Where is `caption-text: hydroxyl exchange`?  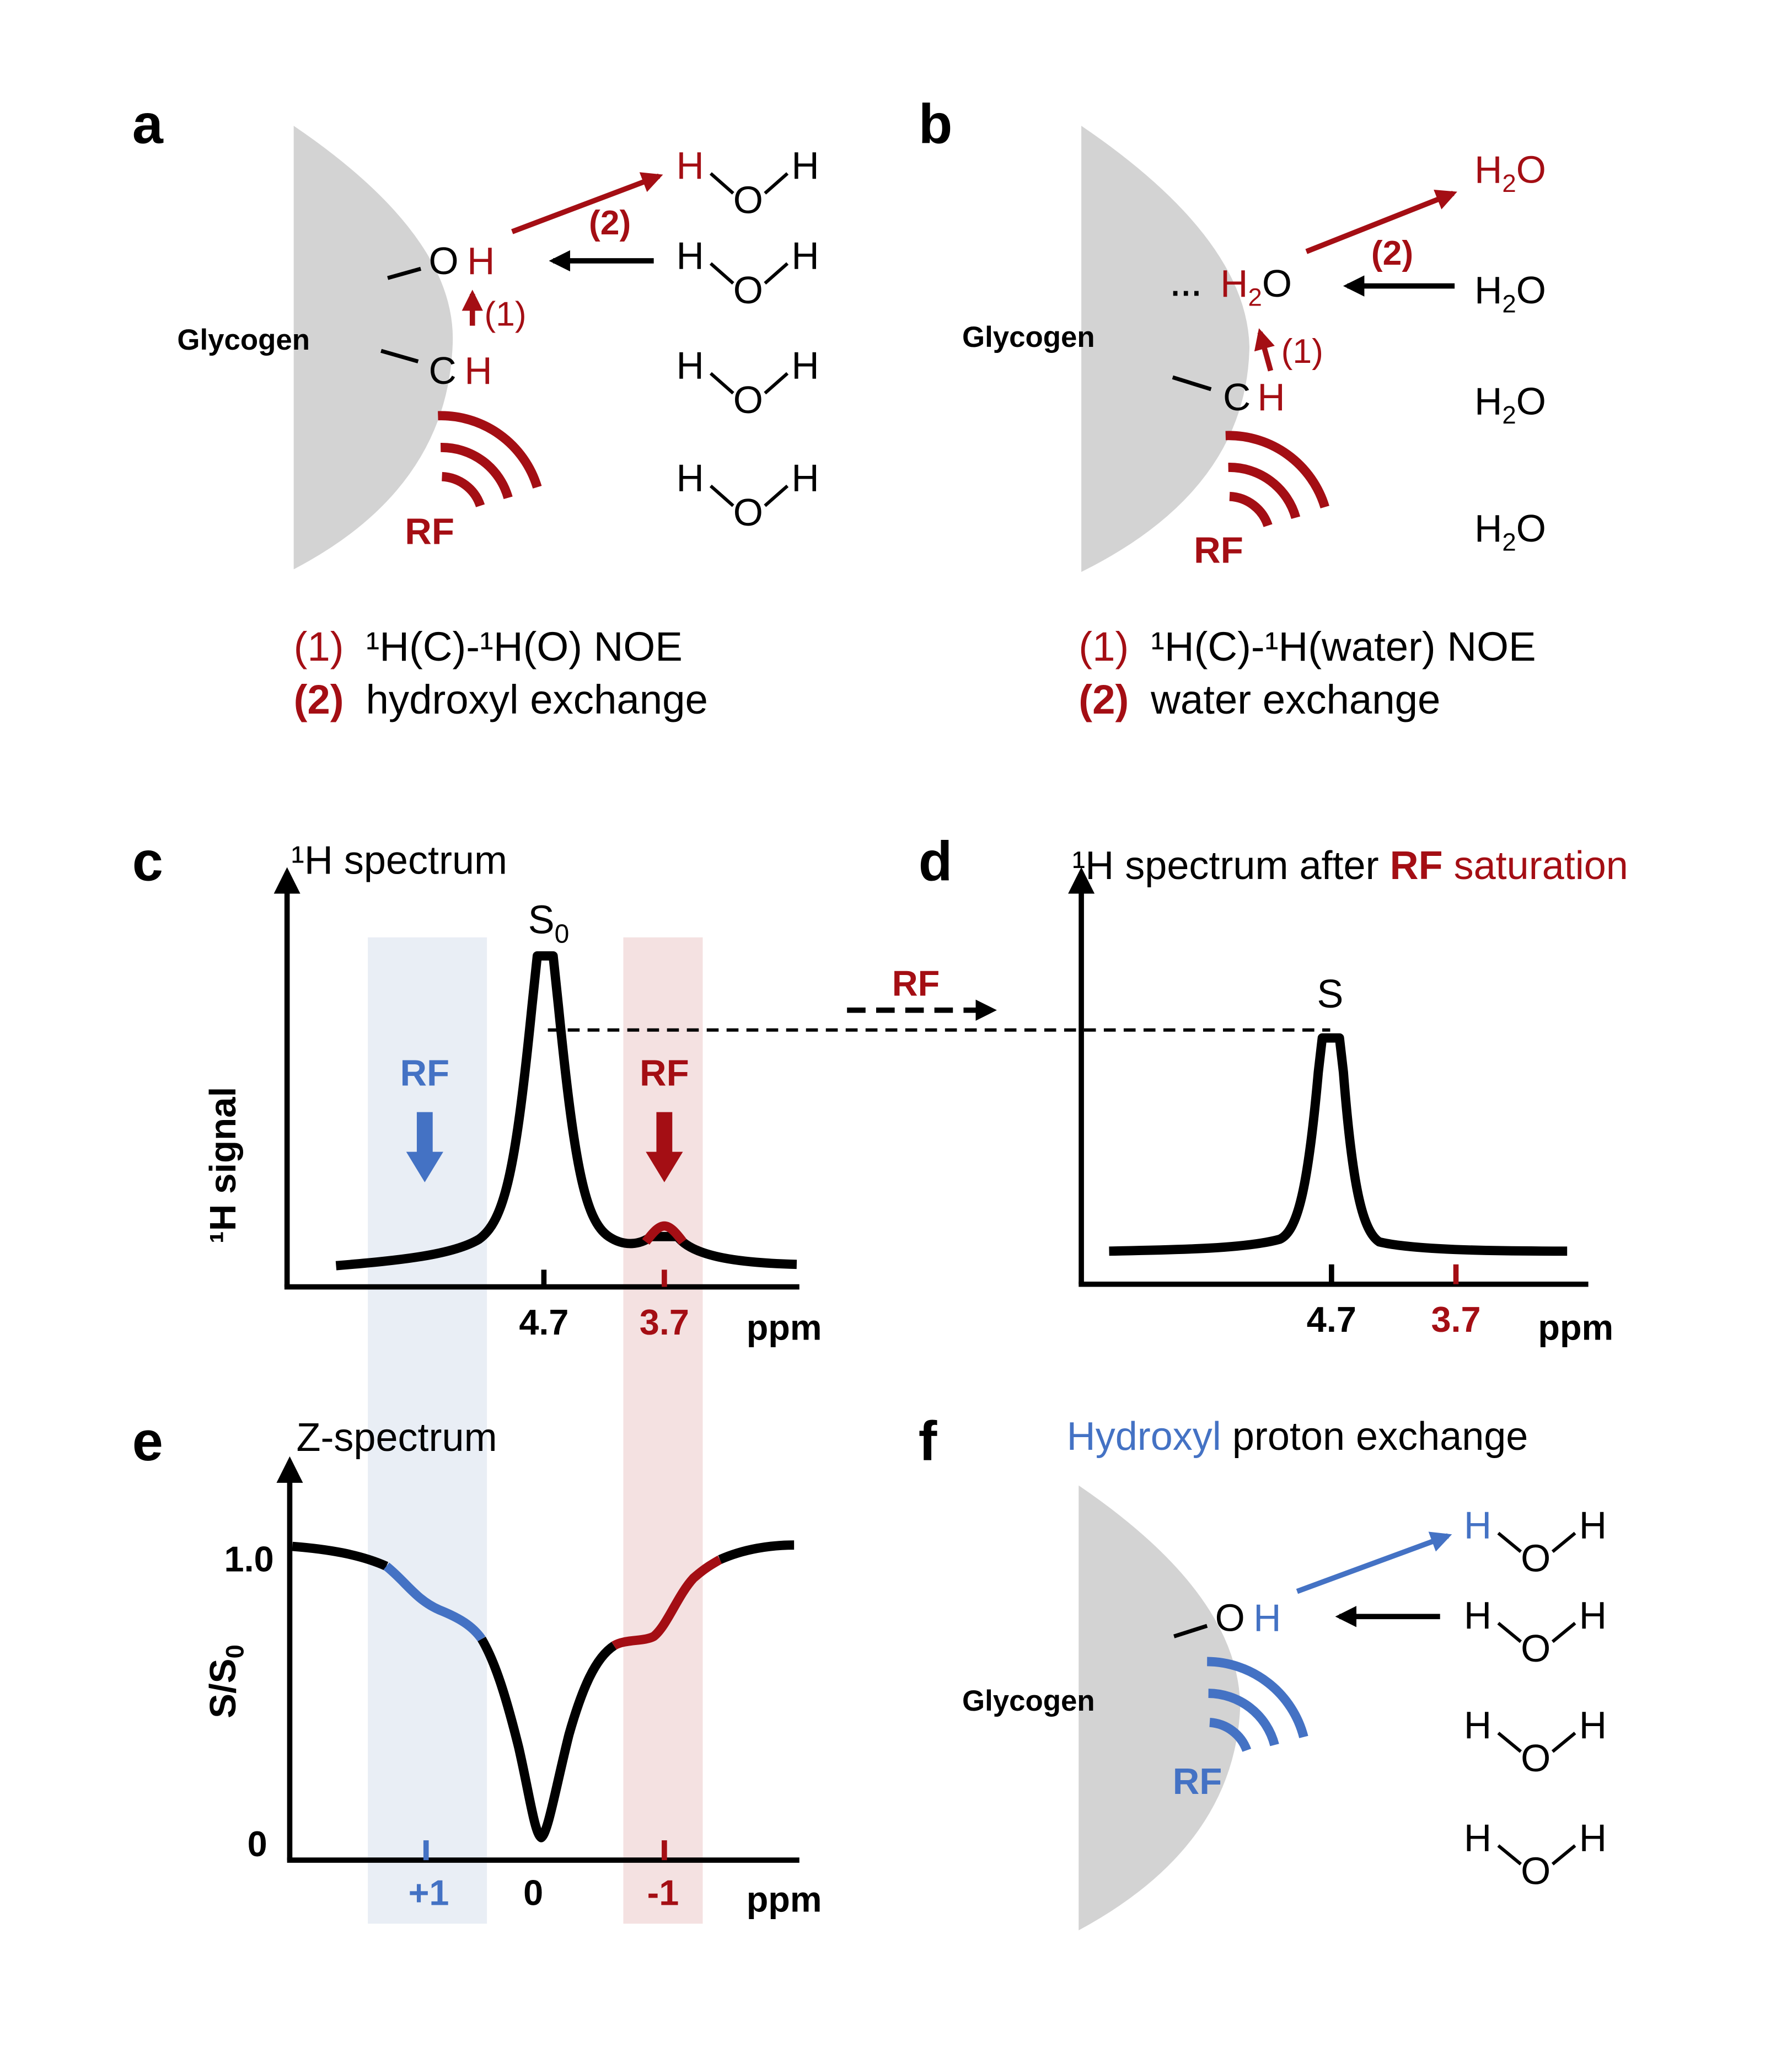
caption-text: hydroxyl exchange is located at coordinates (536, 700).